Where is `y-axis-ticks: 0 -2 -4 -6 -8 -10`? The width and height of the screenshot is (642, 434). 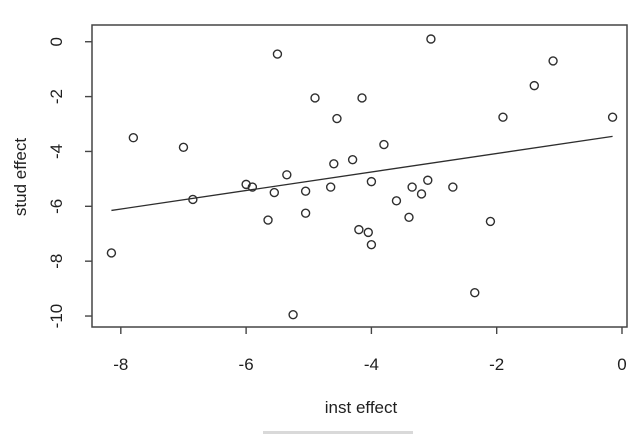 y-axis-ticks: 0 -2 -4 -6 -8 -10 is located at coordinates (69, 182).